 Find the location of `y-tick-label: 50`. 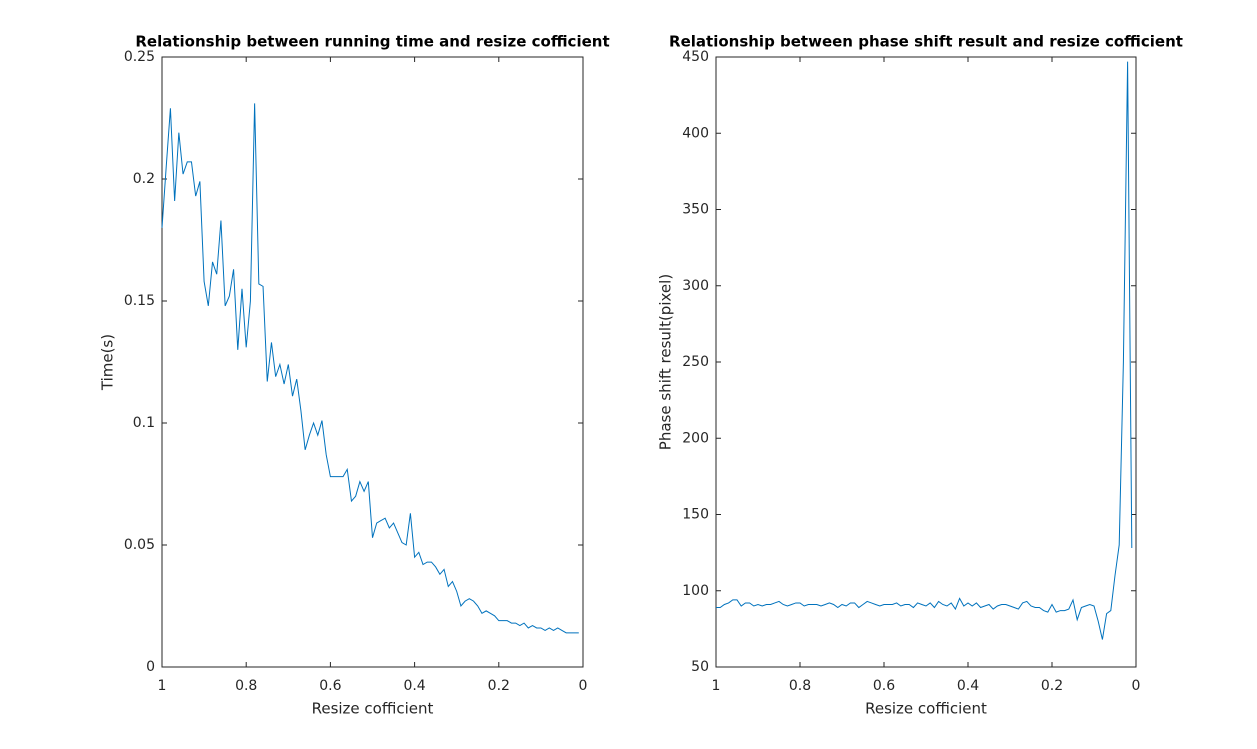

y-tick-label: 50 is located at coordinates (700, 667).